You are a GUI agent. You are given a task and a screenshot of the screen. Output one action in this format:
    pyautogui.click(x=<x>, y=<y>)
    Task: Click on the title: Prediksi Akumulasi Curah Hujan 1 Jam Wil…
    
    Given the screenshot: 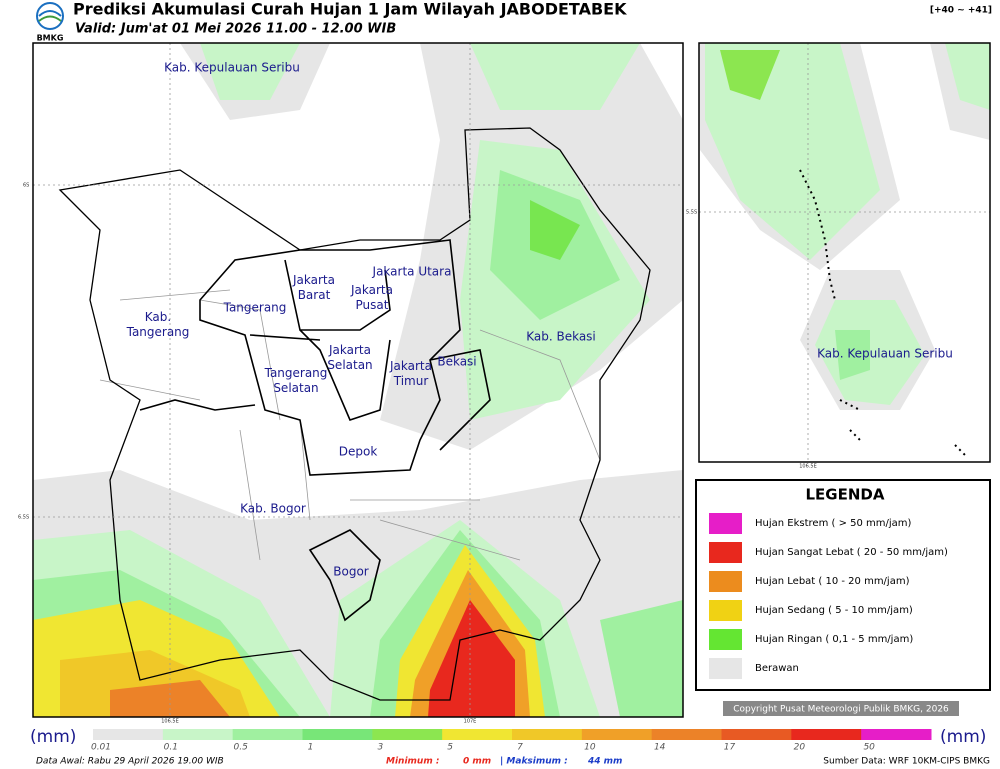 What is the action you would take?
    pyautogui.click(x=350, y=9)
    